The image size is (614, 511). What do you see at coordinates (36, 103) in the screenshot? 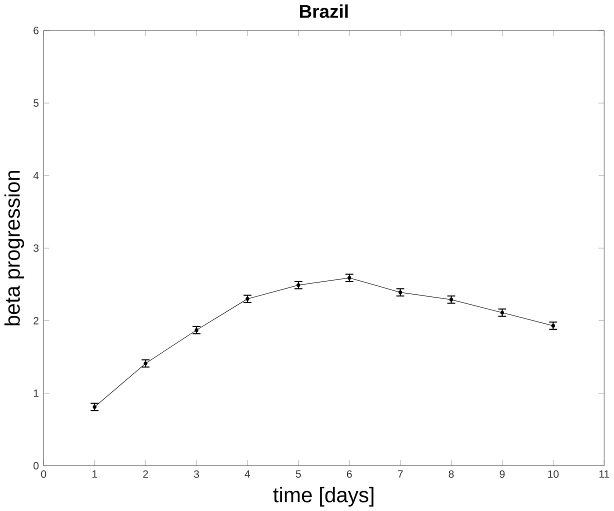
I see `y-tick-label: 5` at bounding box center [36, 103].